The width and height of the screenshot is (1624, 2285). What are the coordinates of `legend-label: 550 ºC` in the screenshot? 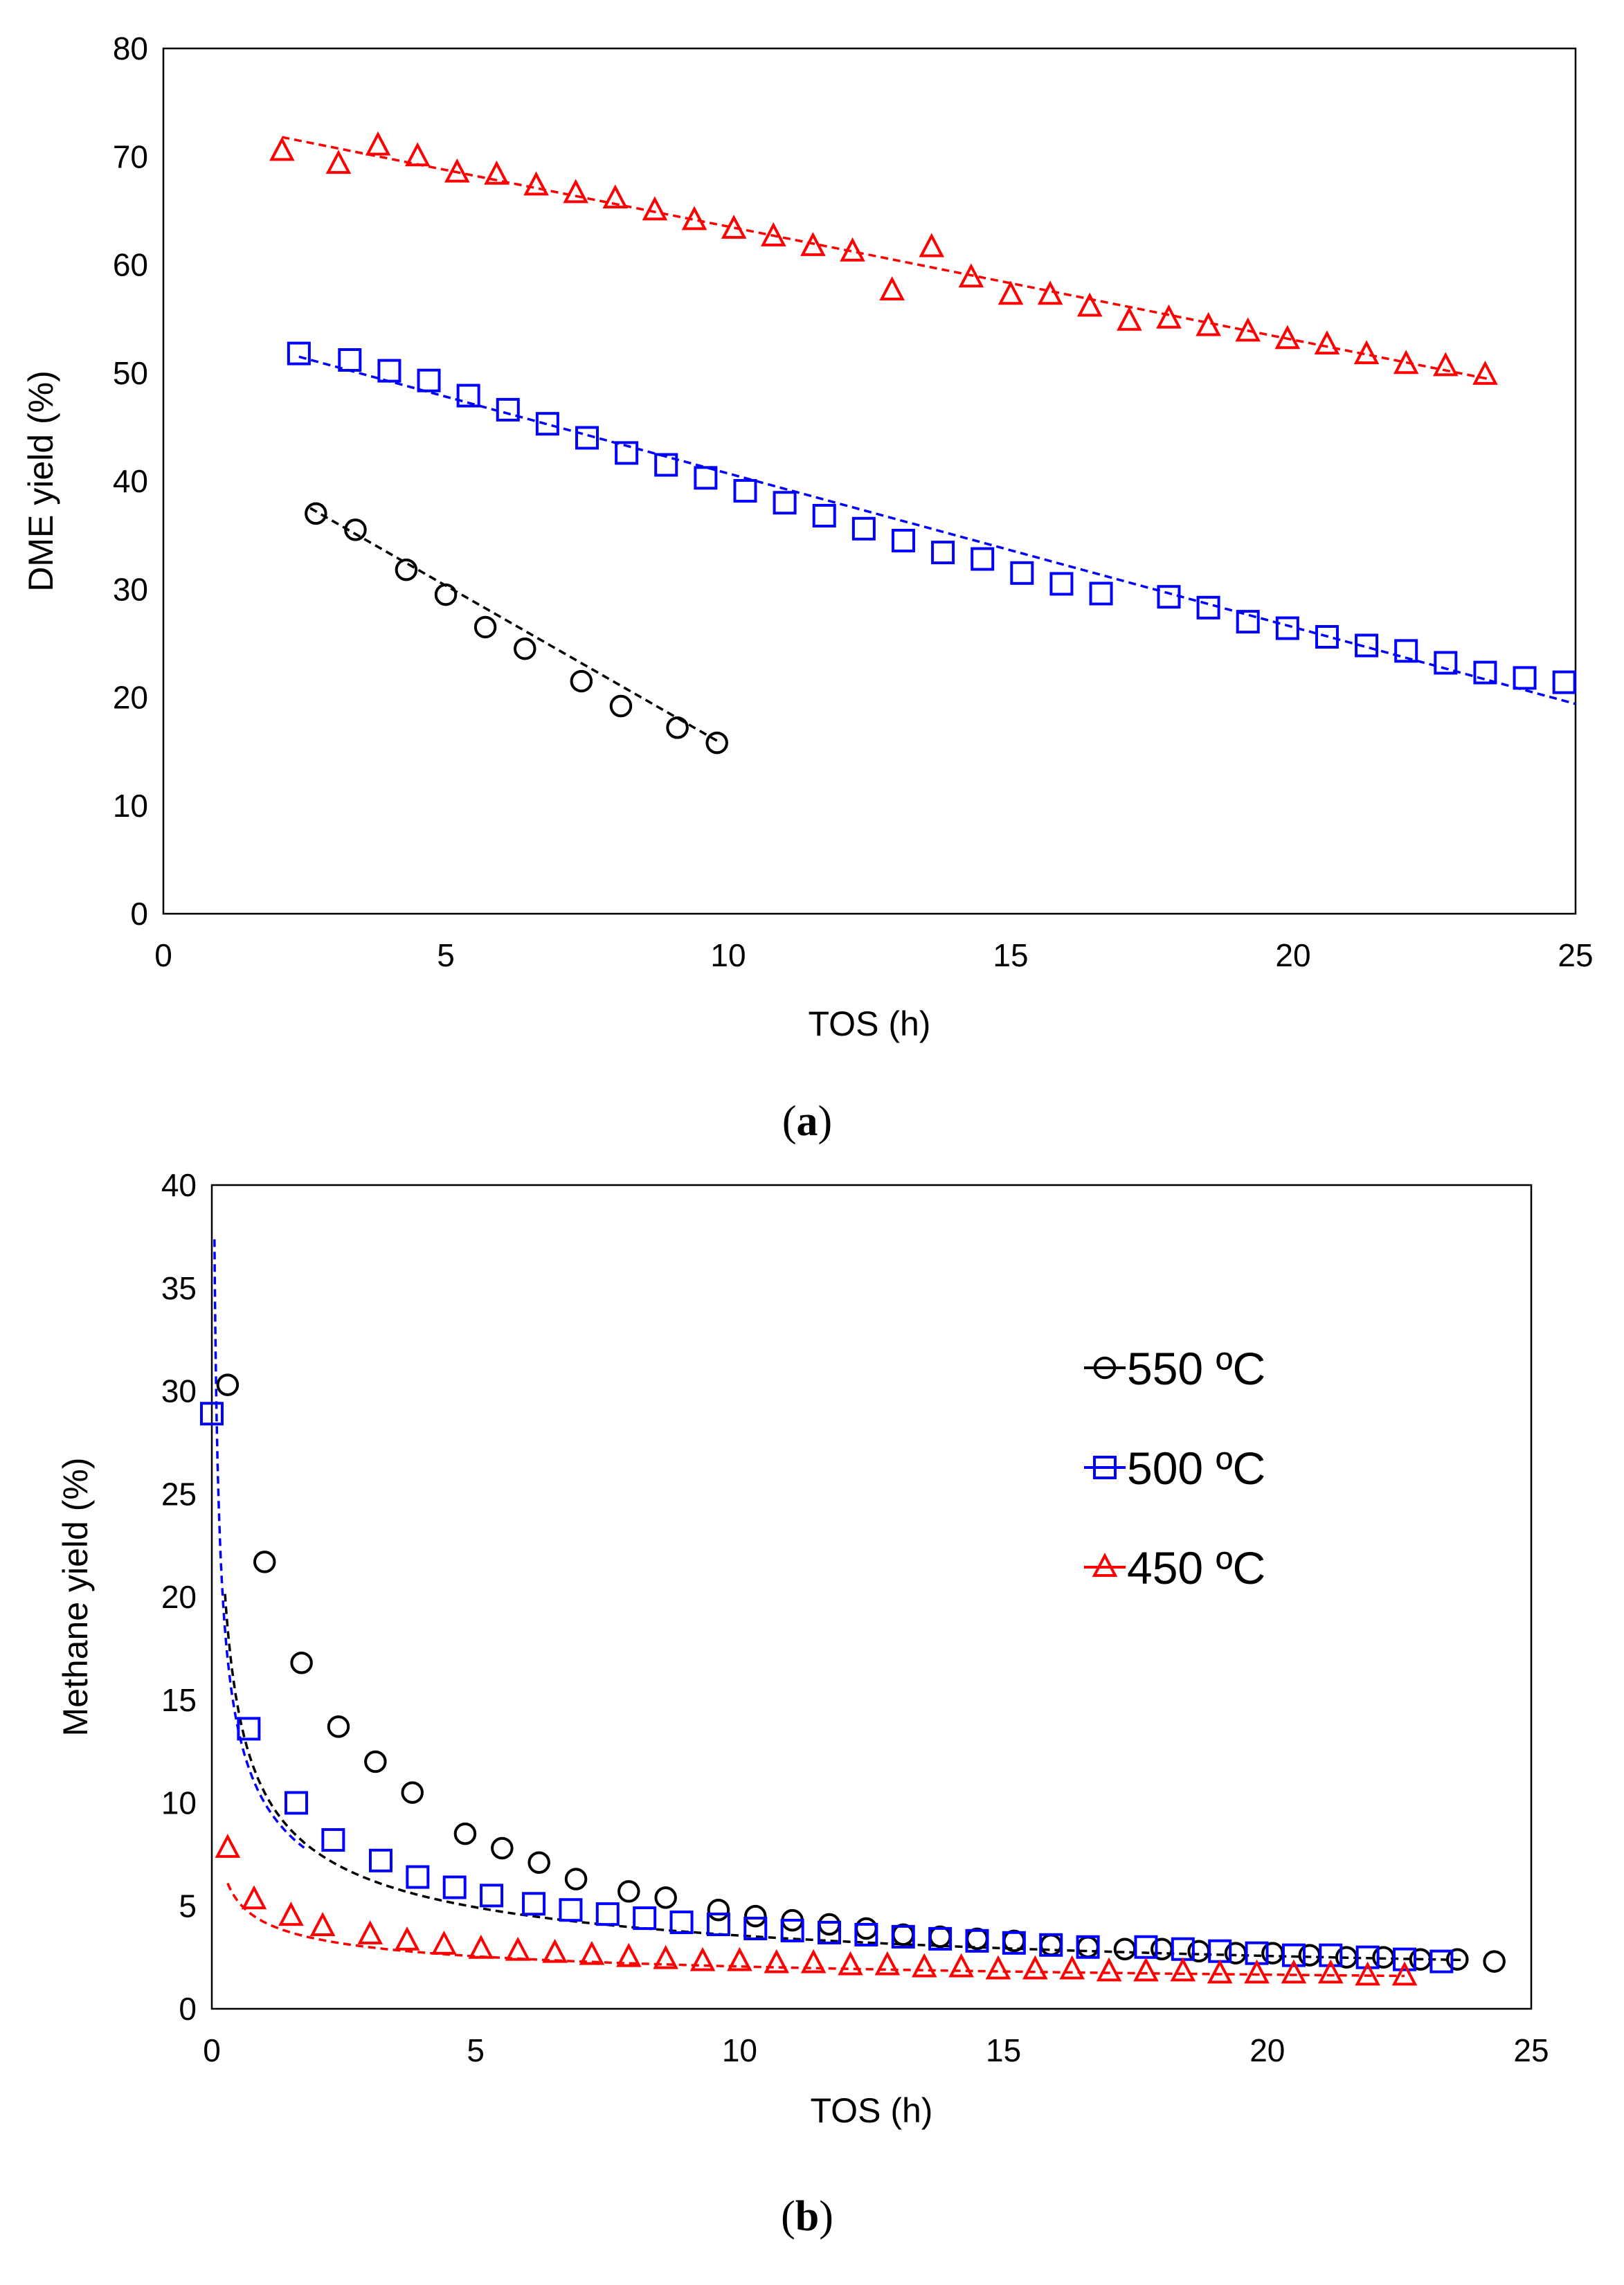 It's located at (1196, 1368).